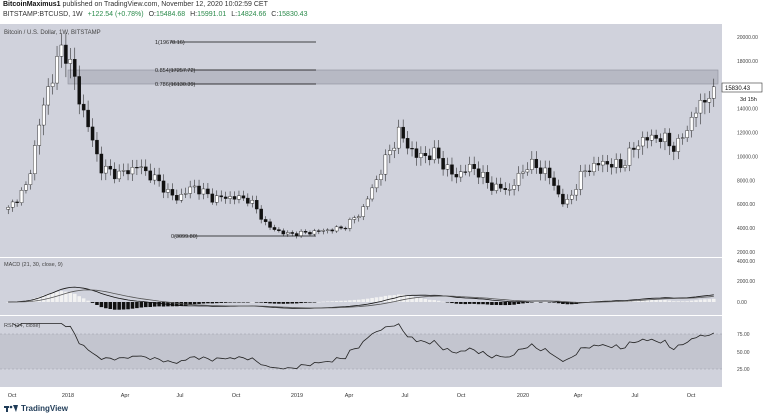 The width and height of the screenshot is (768, 419). What do you see at coordinates (747, 134) in the screenshot?
I see `price-tick-label: 12000.00` at bounding box center [747, 134].